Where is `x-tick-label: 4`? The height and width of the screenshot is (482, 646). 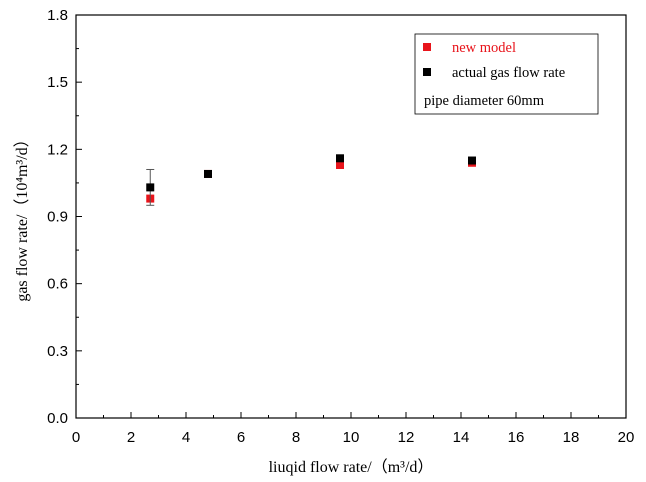 x-tick-label: 4 is located at coordinates (186, 437).